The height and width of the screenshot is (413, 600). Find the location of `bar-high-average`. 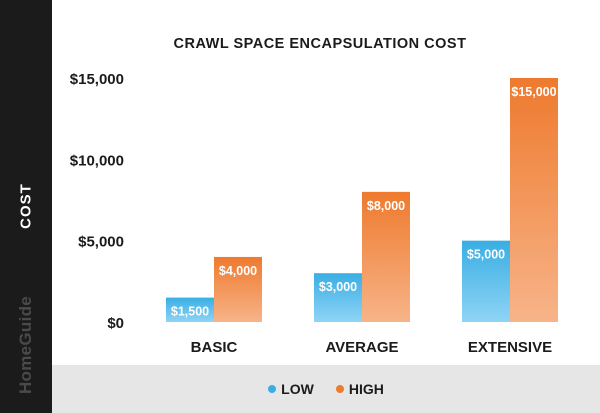

bar-high-average is located at coordinates (386, 256).